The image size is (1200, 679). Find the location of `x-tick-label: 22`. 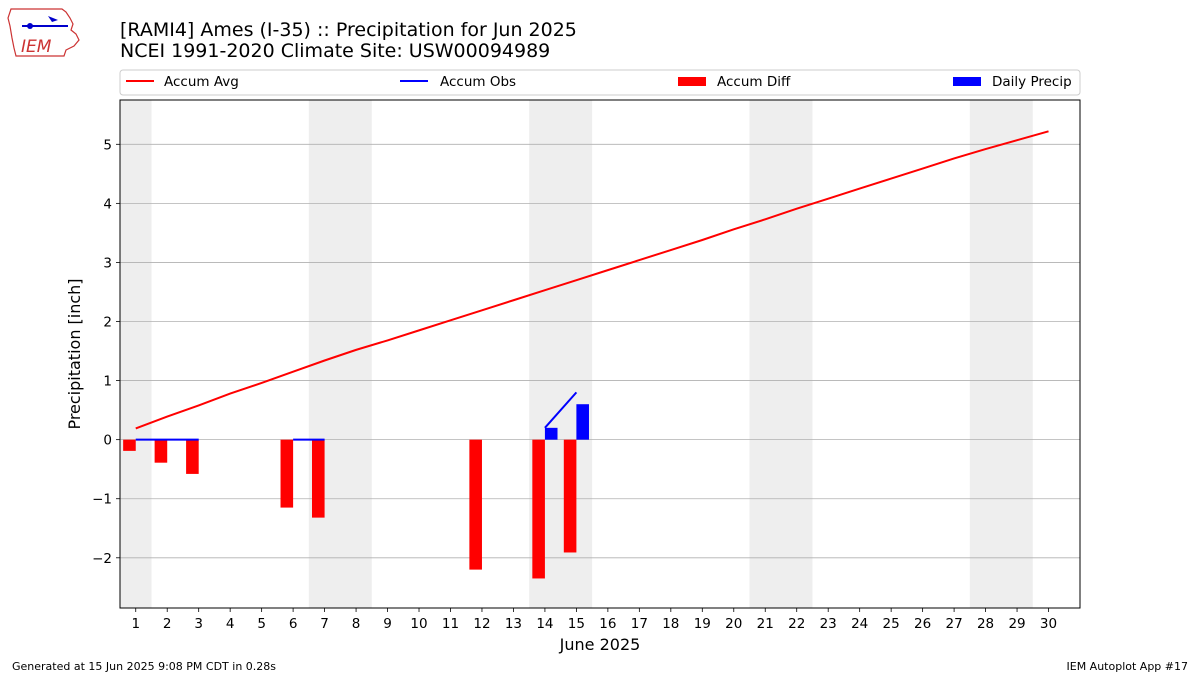

x-tick-label: 22 is located at coordinates (796, 624).